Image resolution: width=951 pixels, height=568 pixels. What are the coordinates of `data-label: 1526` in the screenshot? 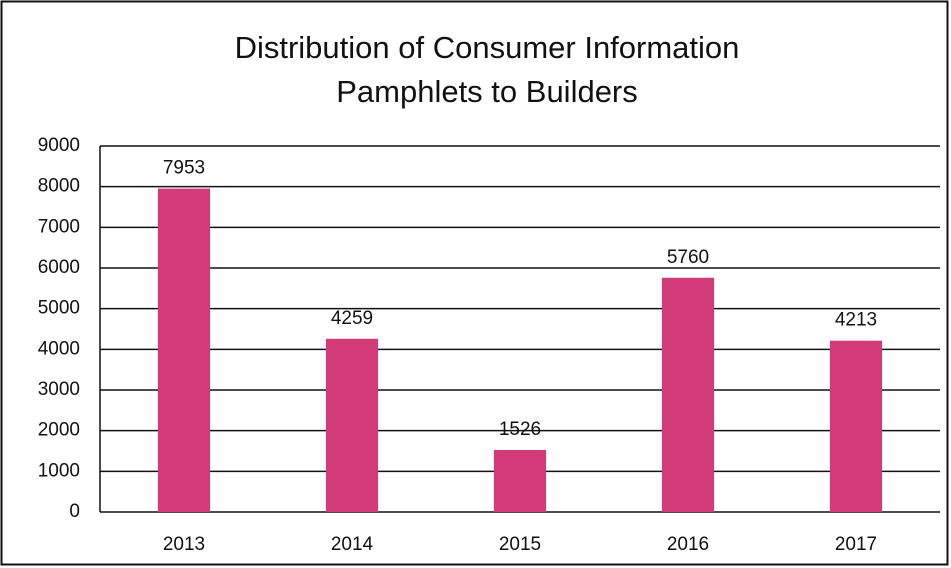 It's located at (520, 429).